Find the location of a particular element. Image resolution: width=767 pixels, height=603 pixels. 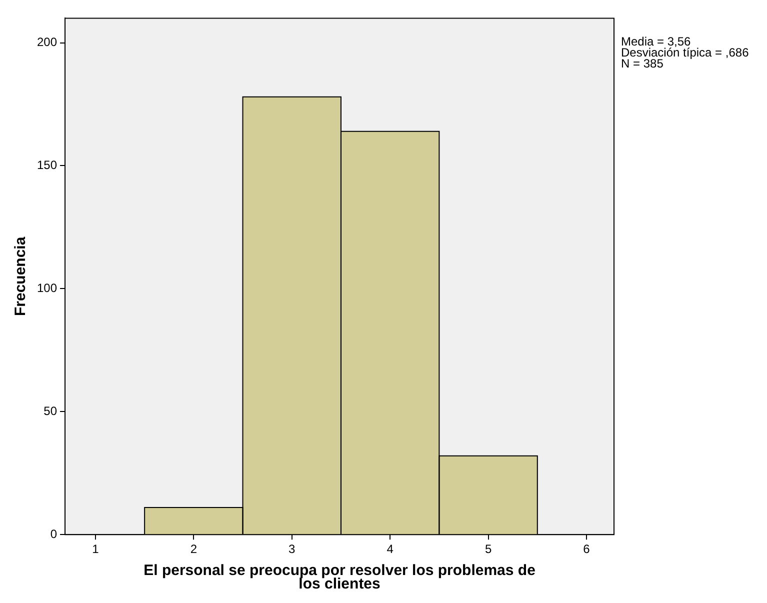

y-axis-title: Frecuencia is located at coordinates (21, 276).